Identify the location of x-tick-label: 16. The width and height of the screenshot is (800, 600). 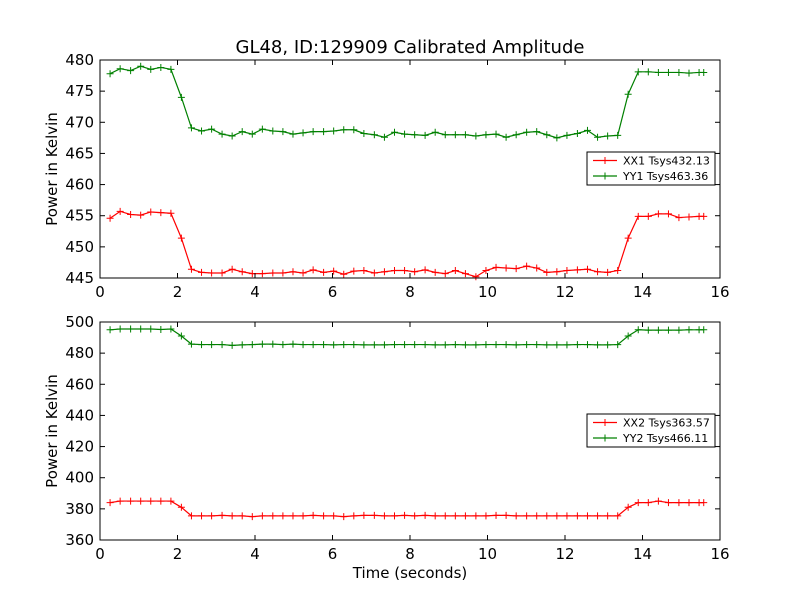
(719, 554).